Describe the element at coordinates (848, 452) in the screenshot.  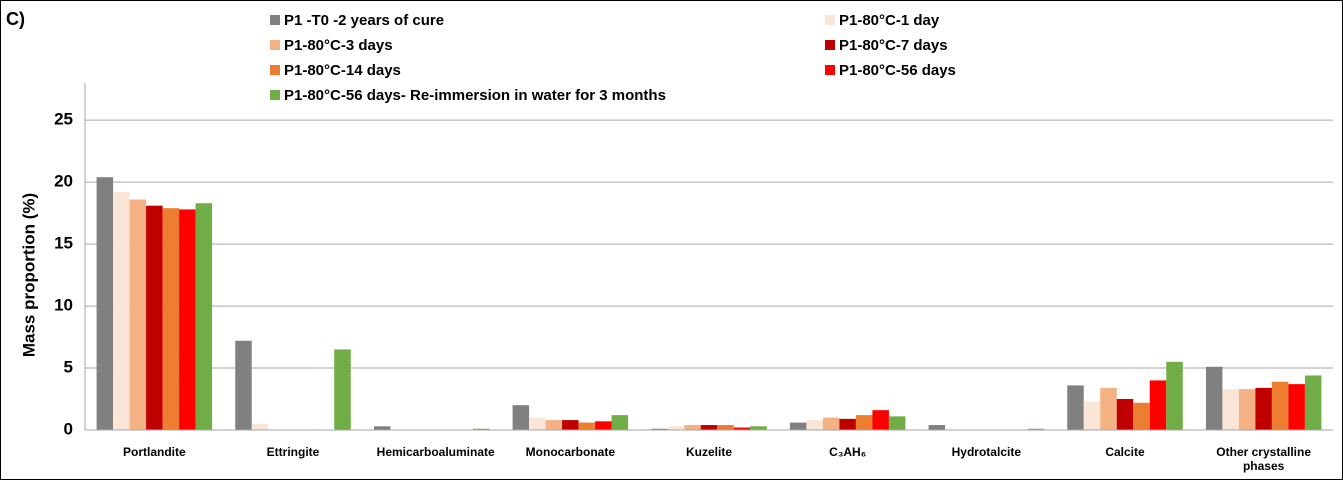
I see `x-tick-label: C₃AH₆` at that location.